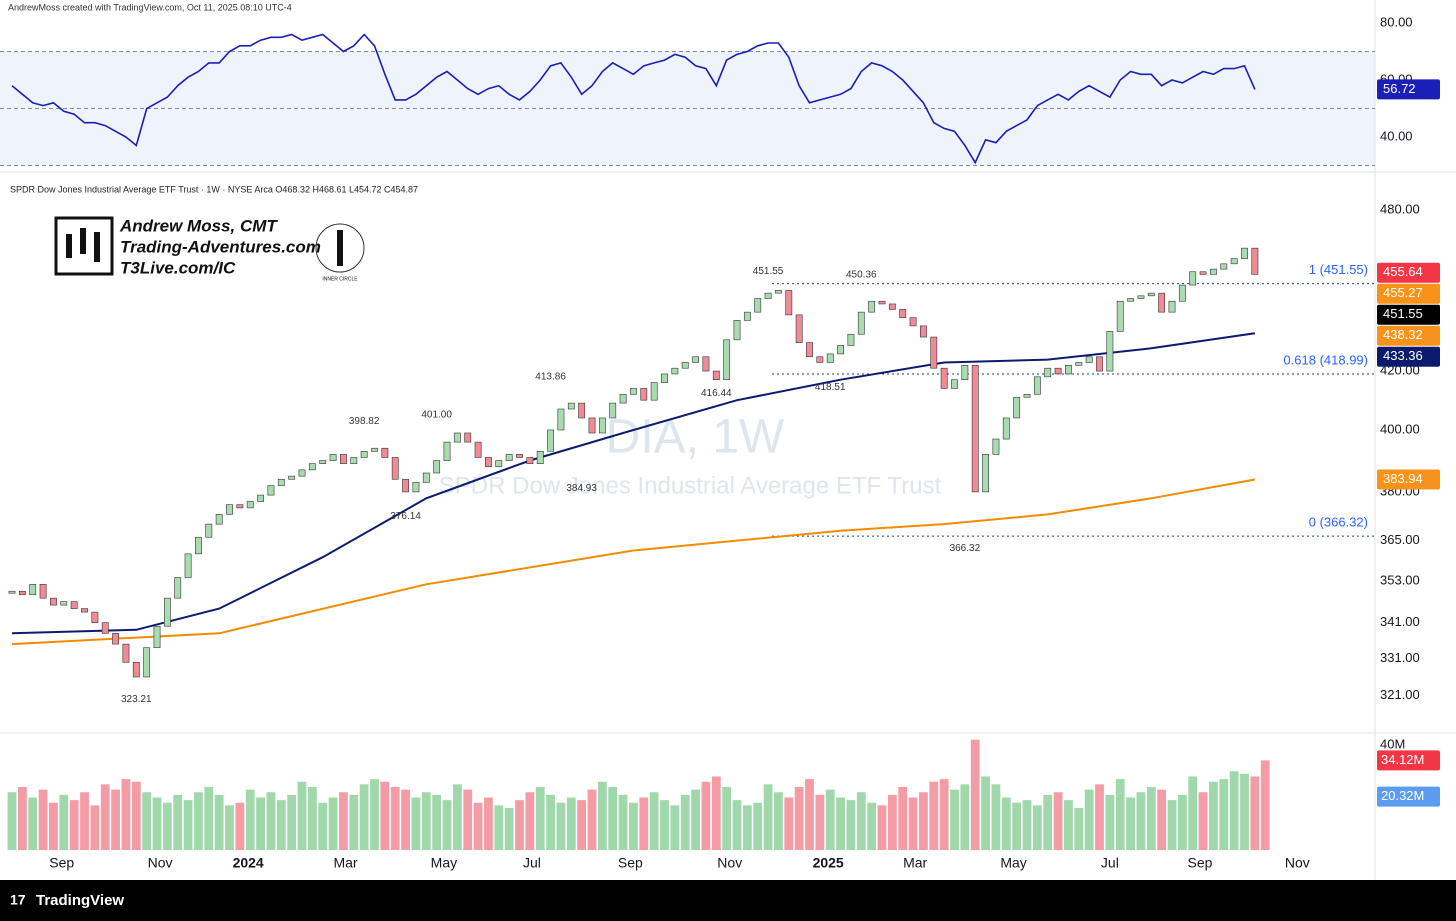 This screenshot has width=1456, height=921. I want to click on logo-box, so click(84, 246).